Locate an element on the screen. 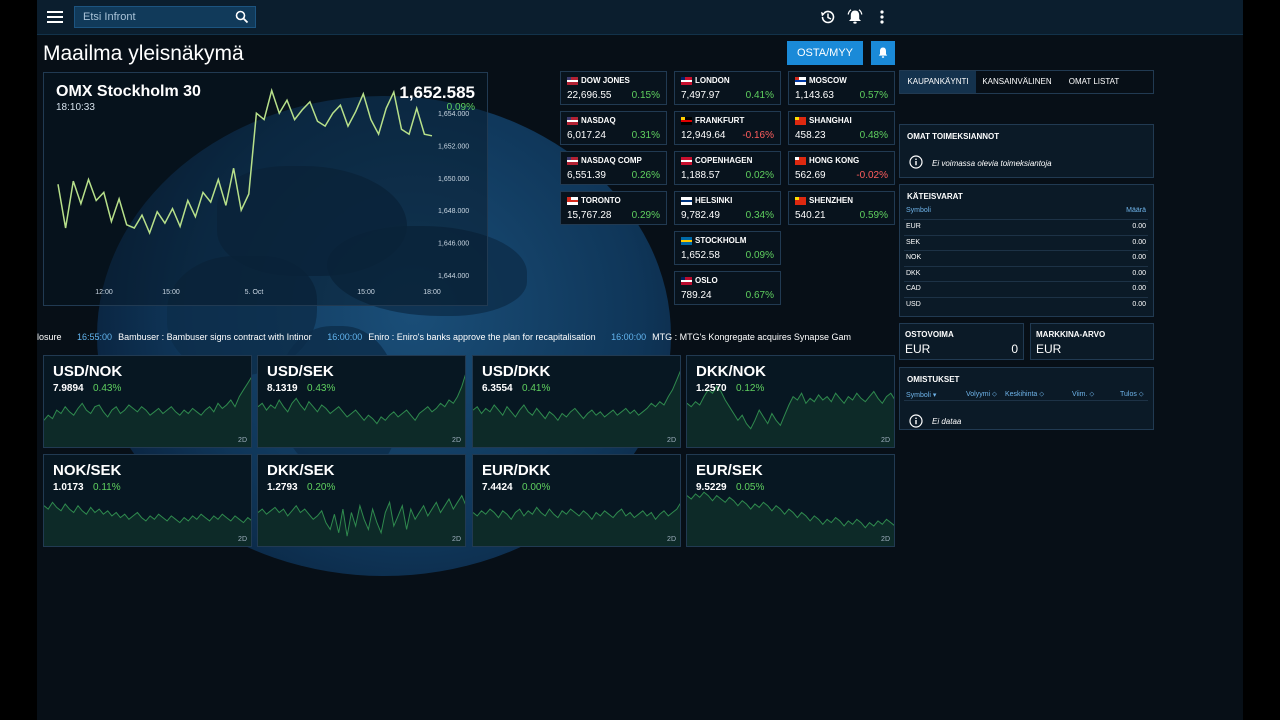  y-tick-label: 1,644.000 is located at coordinates (453, 276).